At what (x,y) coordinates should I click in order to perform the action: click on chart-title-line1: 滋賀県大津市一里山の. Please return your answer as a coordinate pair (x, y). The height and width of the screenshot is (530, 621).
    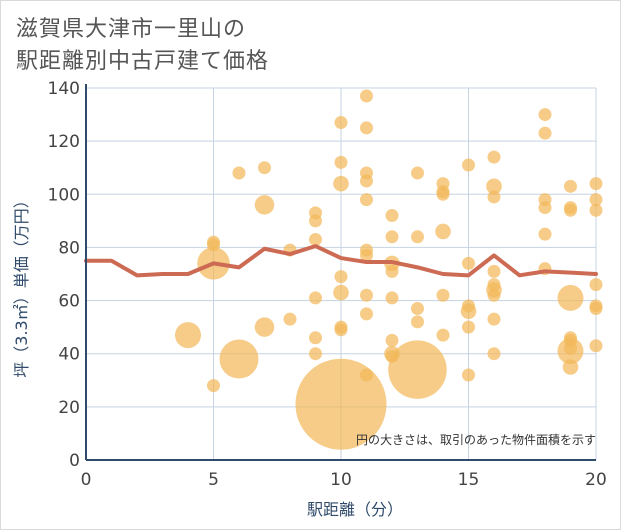
    Looking at the image, I should click on (131, 29).